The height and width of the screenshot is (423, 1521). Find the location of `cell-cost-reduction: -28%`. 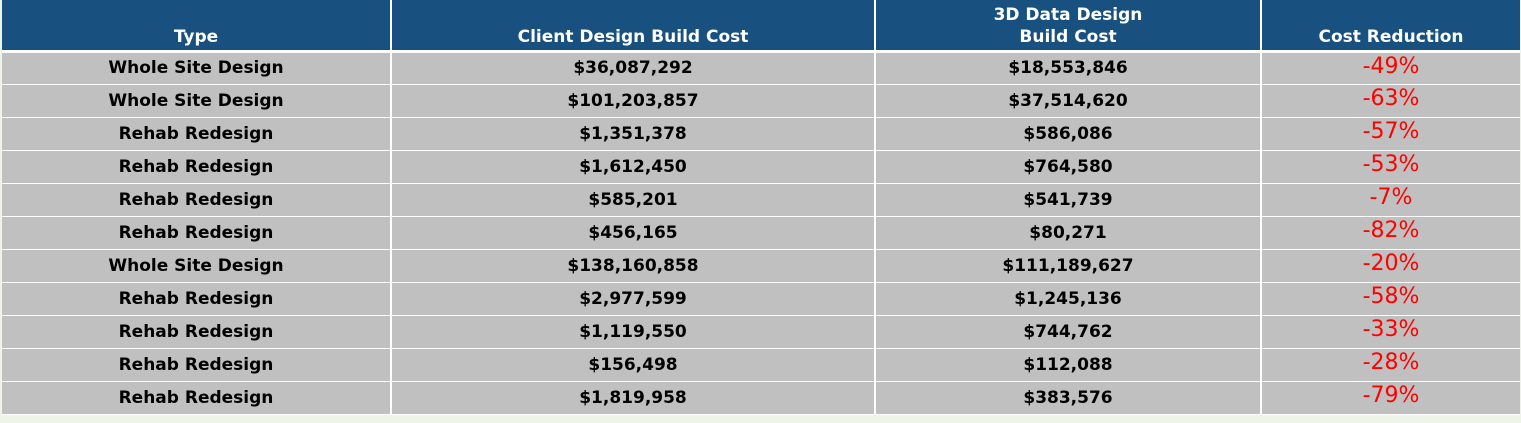

cell-cost-reduction: -28% is located at coordinates (1390, 365).